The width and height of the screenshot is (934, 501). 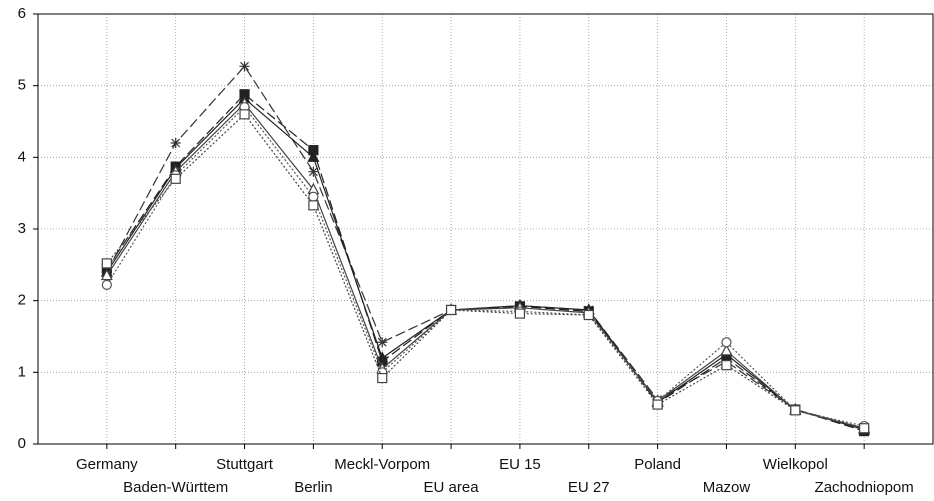 What do you see at coordinates (22, 443) in the screenshot?
I see `y-tick-label: 0` at bounding box center [22, 443].